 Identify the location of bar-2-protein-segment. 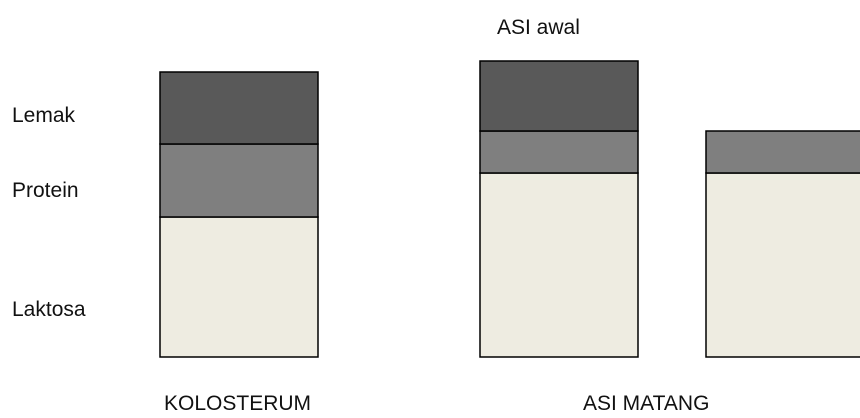
(559, 152).